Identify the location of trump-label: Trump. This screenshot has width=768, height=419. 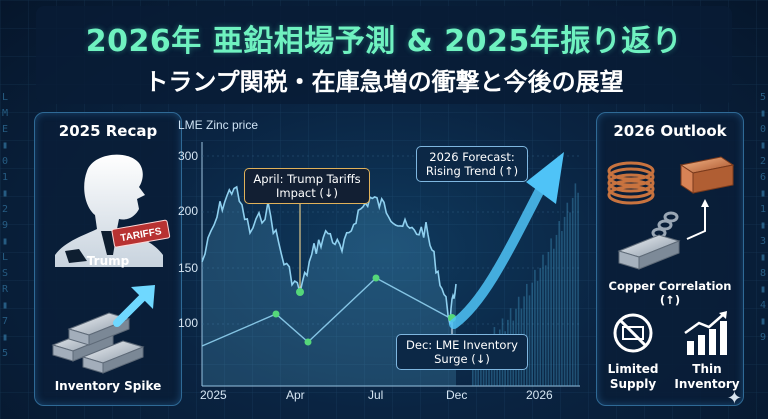
(108, 261).